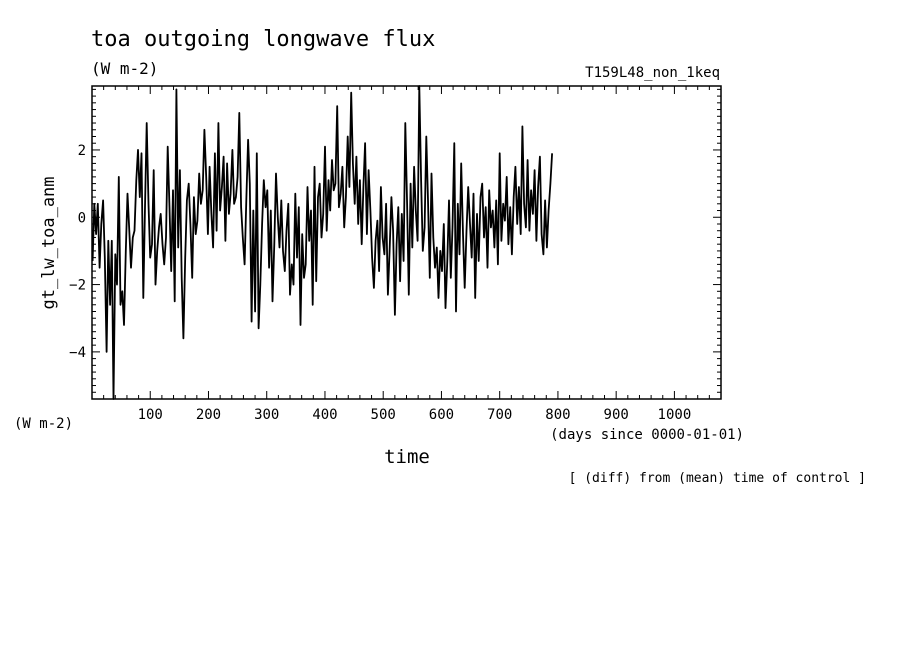  Describe the element at coordinates (647, 435) in the screenshot. I see `x-axis-unit: (days since 0000-01-01)` at that location.